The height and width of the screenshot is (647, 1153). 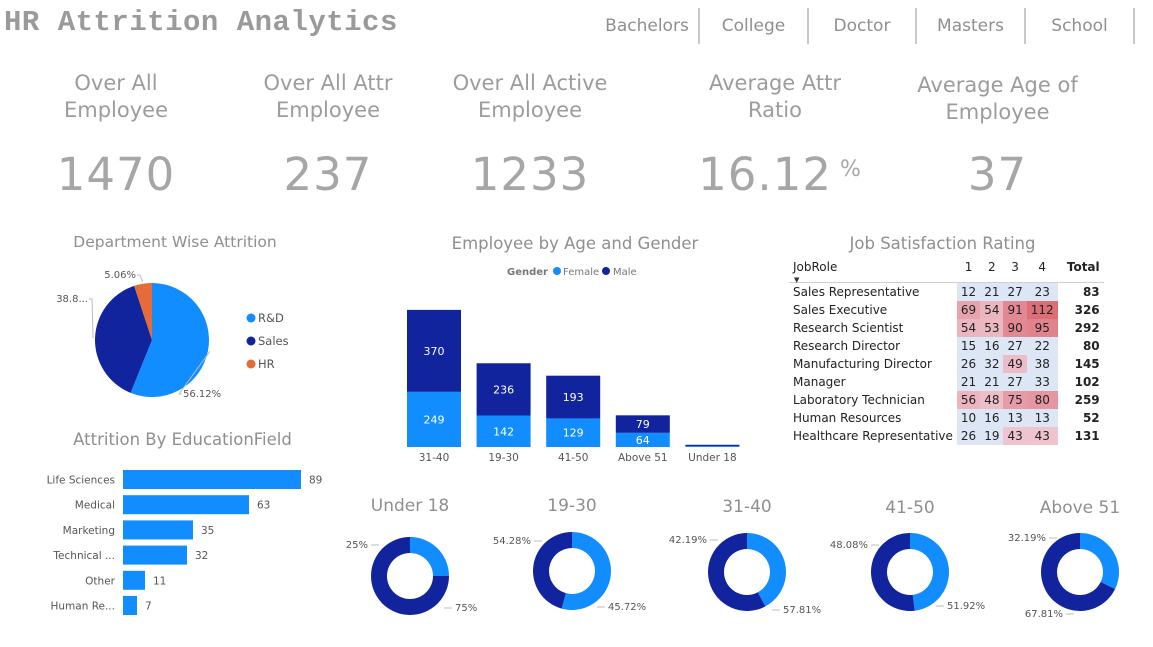 I want to click on matrix-value-cell: 43, so click(x=1015, y=436).